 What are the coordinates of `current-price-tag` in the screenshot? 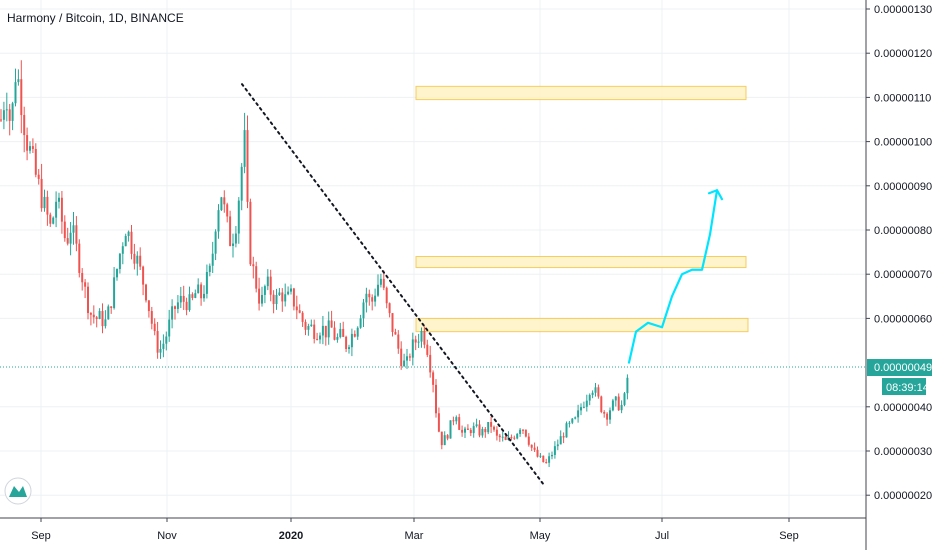 It's located at (899, 368).